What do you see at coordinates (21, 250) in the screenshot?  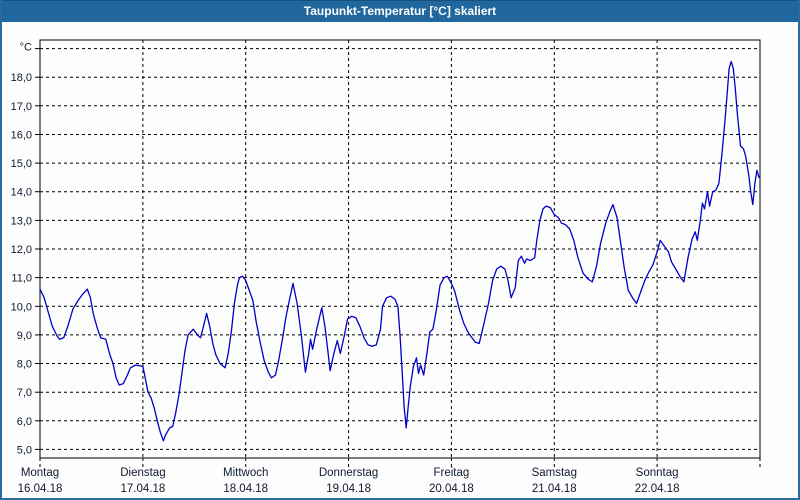 I see `y-axis-tick-label: 12,0` at bounding box center [21, 250].